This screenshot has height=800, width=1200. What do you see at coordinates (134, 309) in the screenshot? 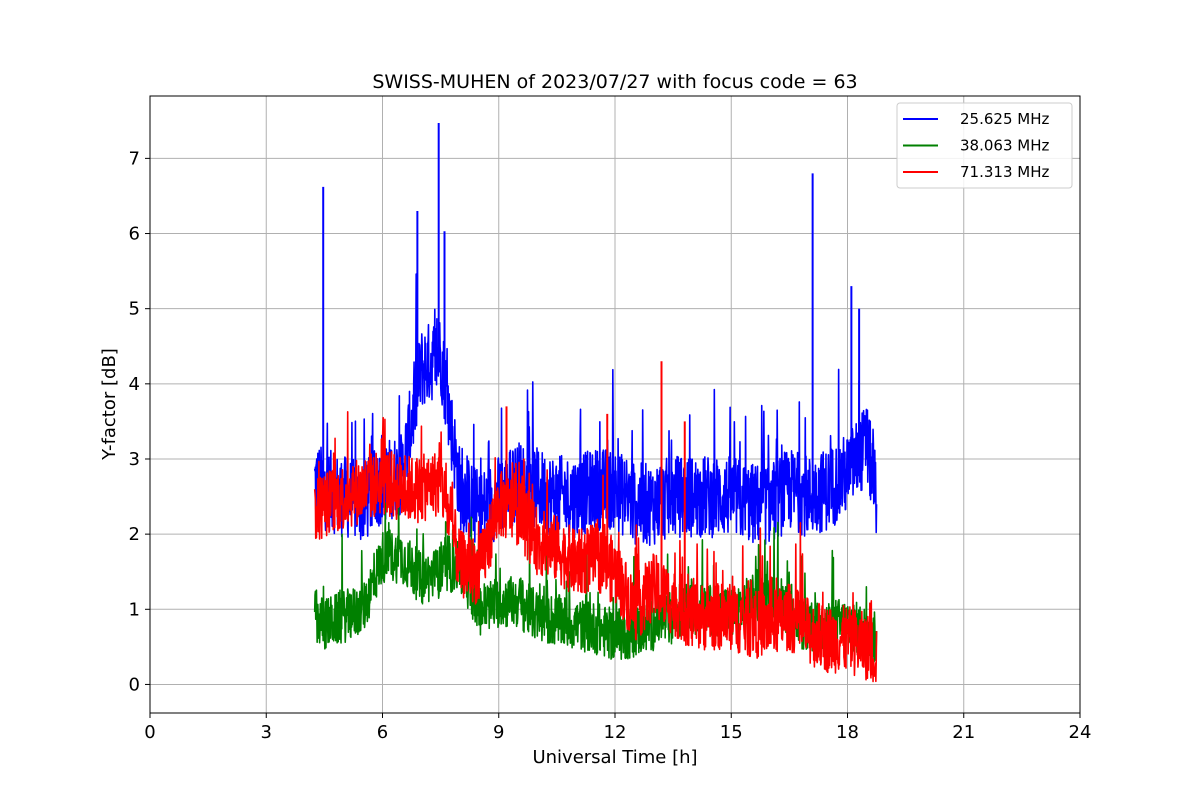
I see `y-tick-label: 5` at bounding box center [134, 309].